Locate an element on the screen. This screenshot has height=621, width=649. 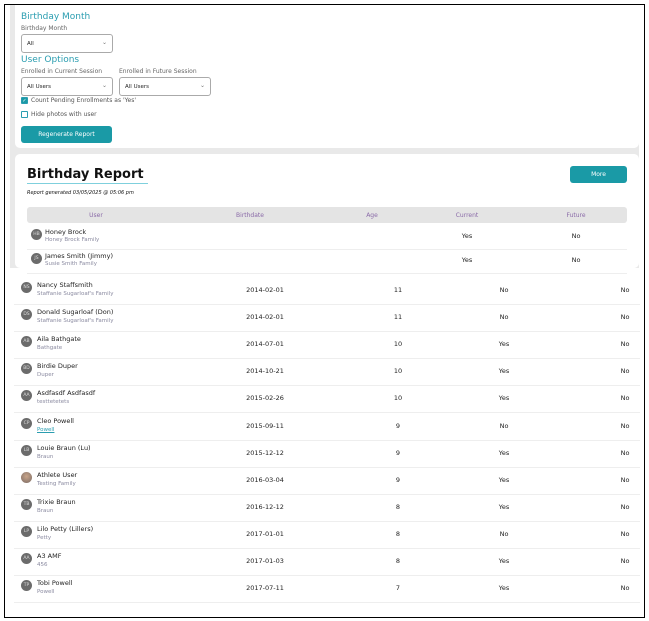
user-name: Asdfasdf Asdfasdf is located at coordinates (66, 393).